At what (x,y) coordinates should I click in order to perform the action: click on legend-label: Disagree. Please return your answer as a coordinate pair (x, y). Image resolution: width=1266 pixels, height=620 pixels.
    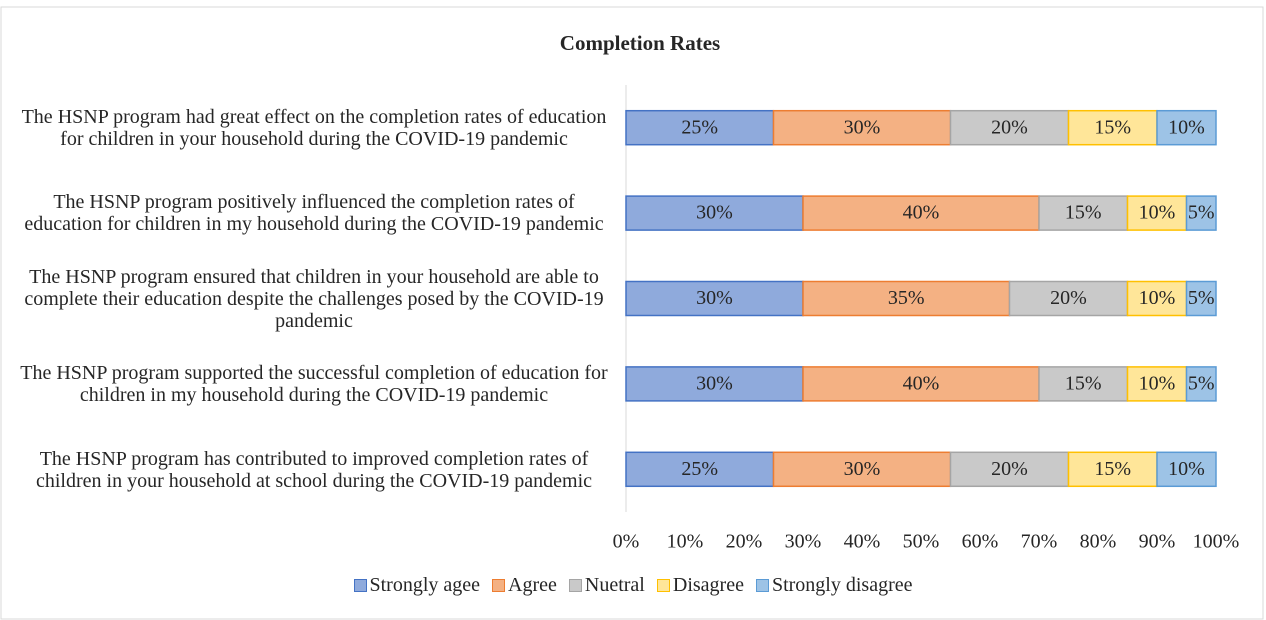
    Looking at the image, I should click on (708, 585).